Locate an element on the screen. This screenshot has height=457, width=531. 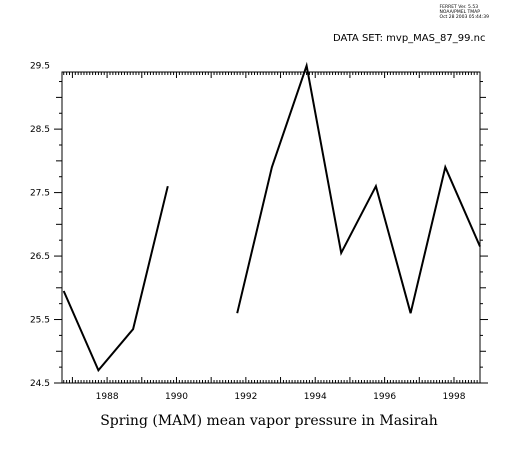
series-line-segment is located at coordinates (115, 279).